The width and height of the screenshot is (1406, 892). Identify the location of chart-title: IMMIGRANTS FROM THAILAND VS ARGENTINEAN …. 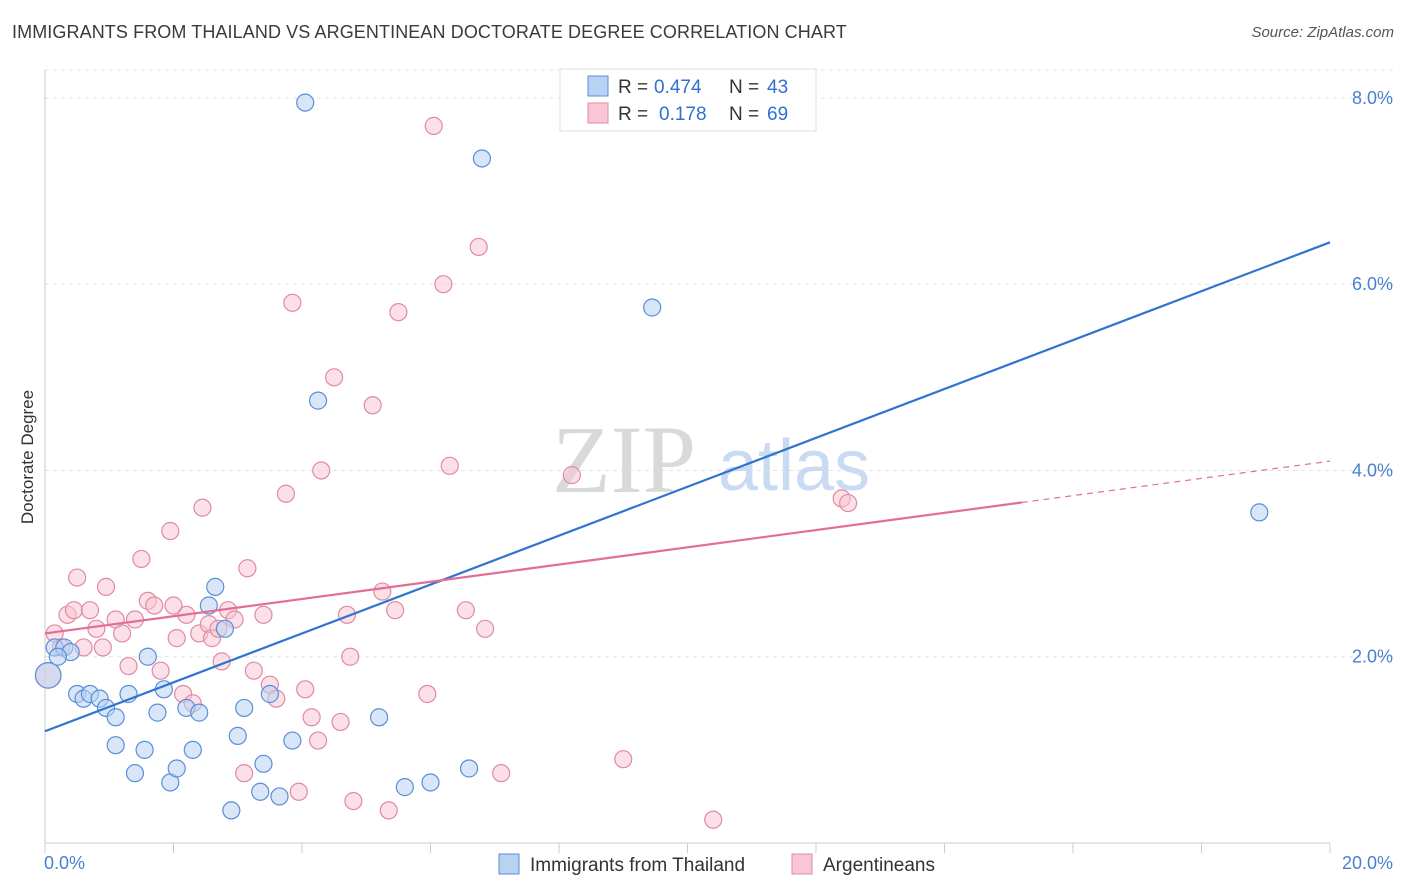
(429, 32).